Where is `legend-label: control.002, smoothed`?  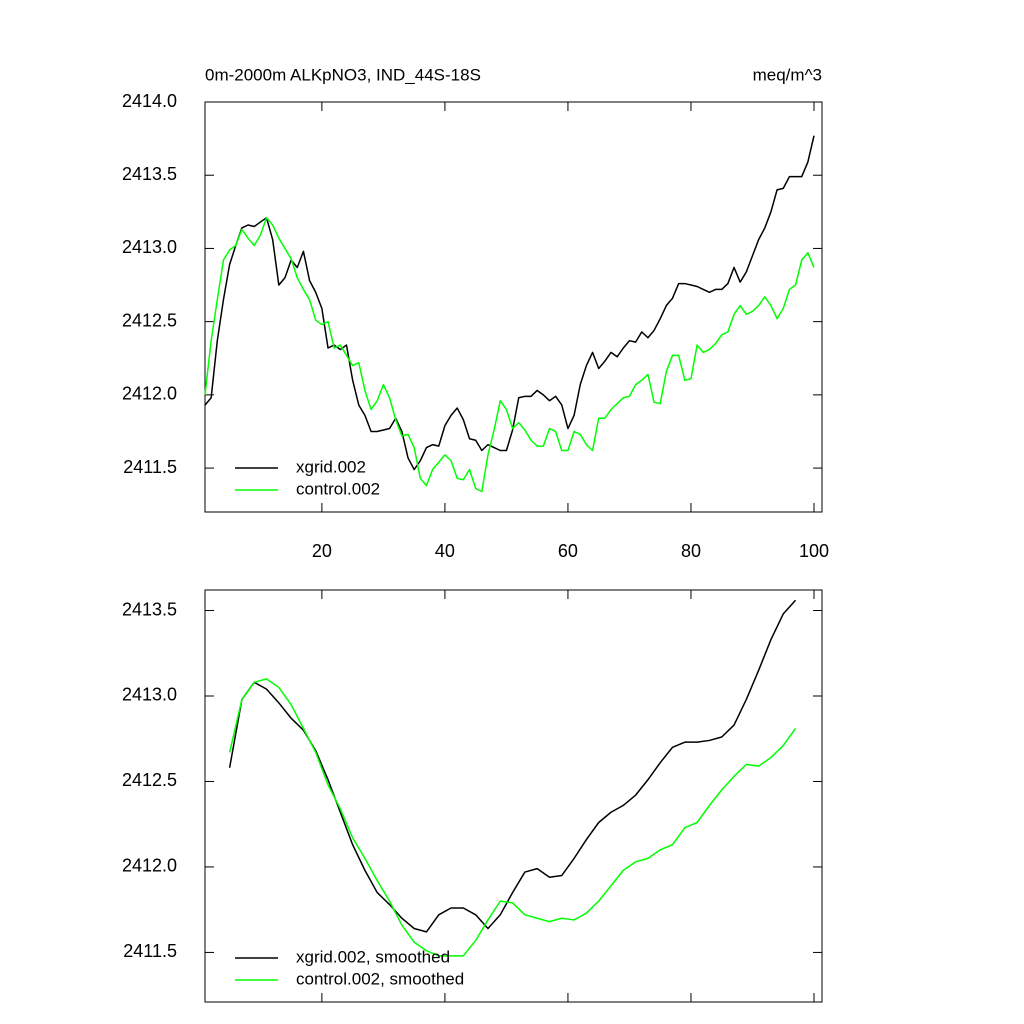 legend-label: control.002, smoothed is located at coordinates (380, 978).